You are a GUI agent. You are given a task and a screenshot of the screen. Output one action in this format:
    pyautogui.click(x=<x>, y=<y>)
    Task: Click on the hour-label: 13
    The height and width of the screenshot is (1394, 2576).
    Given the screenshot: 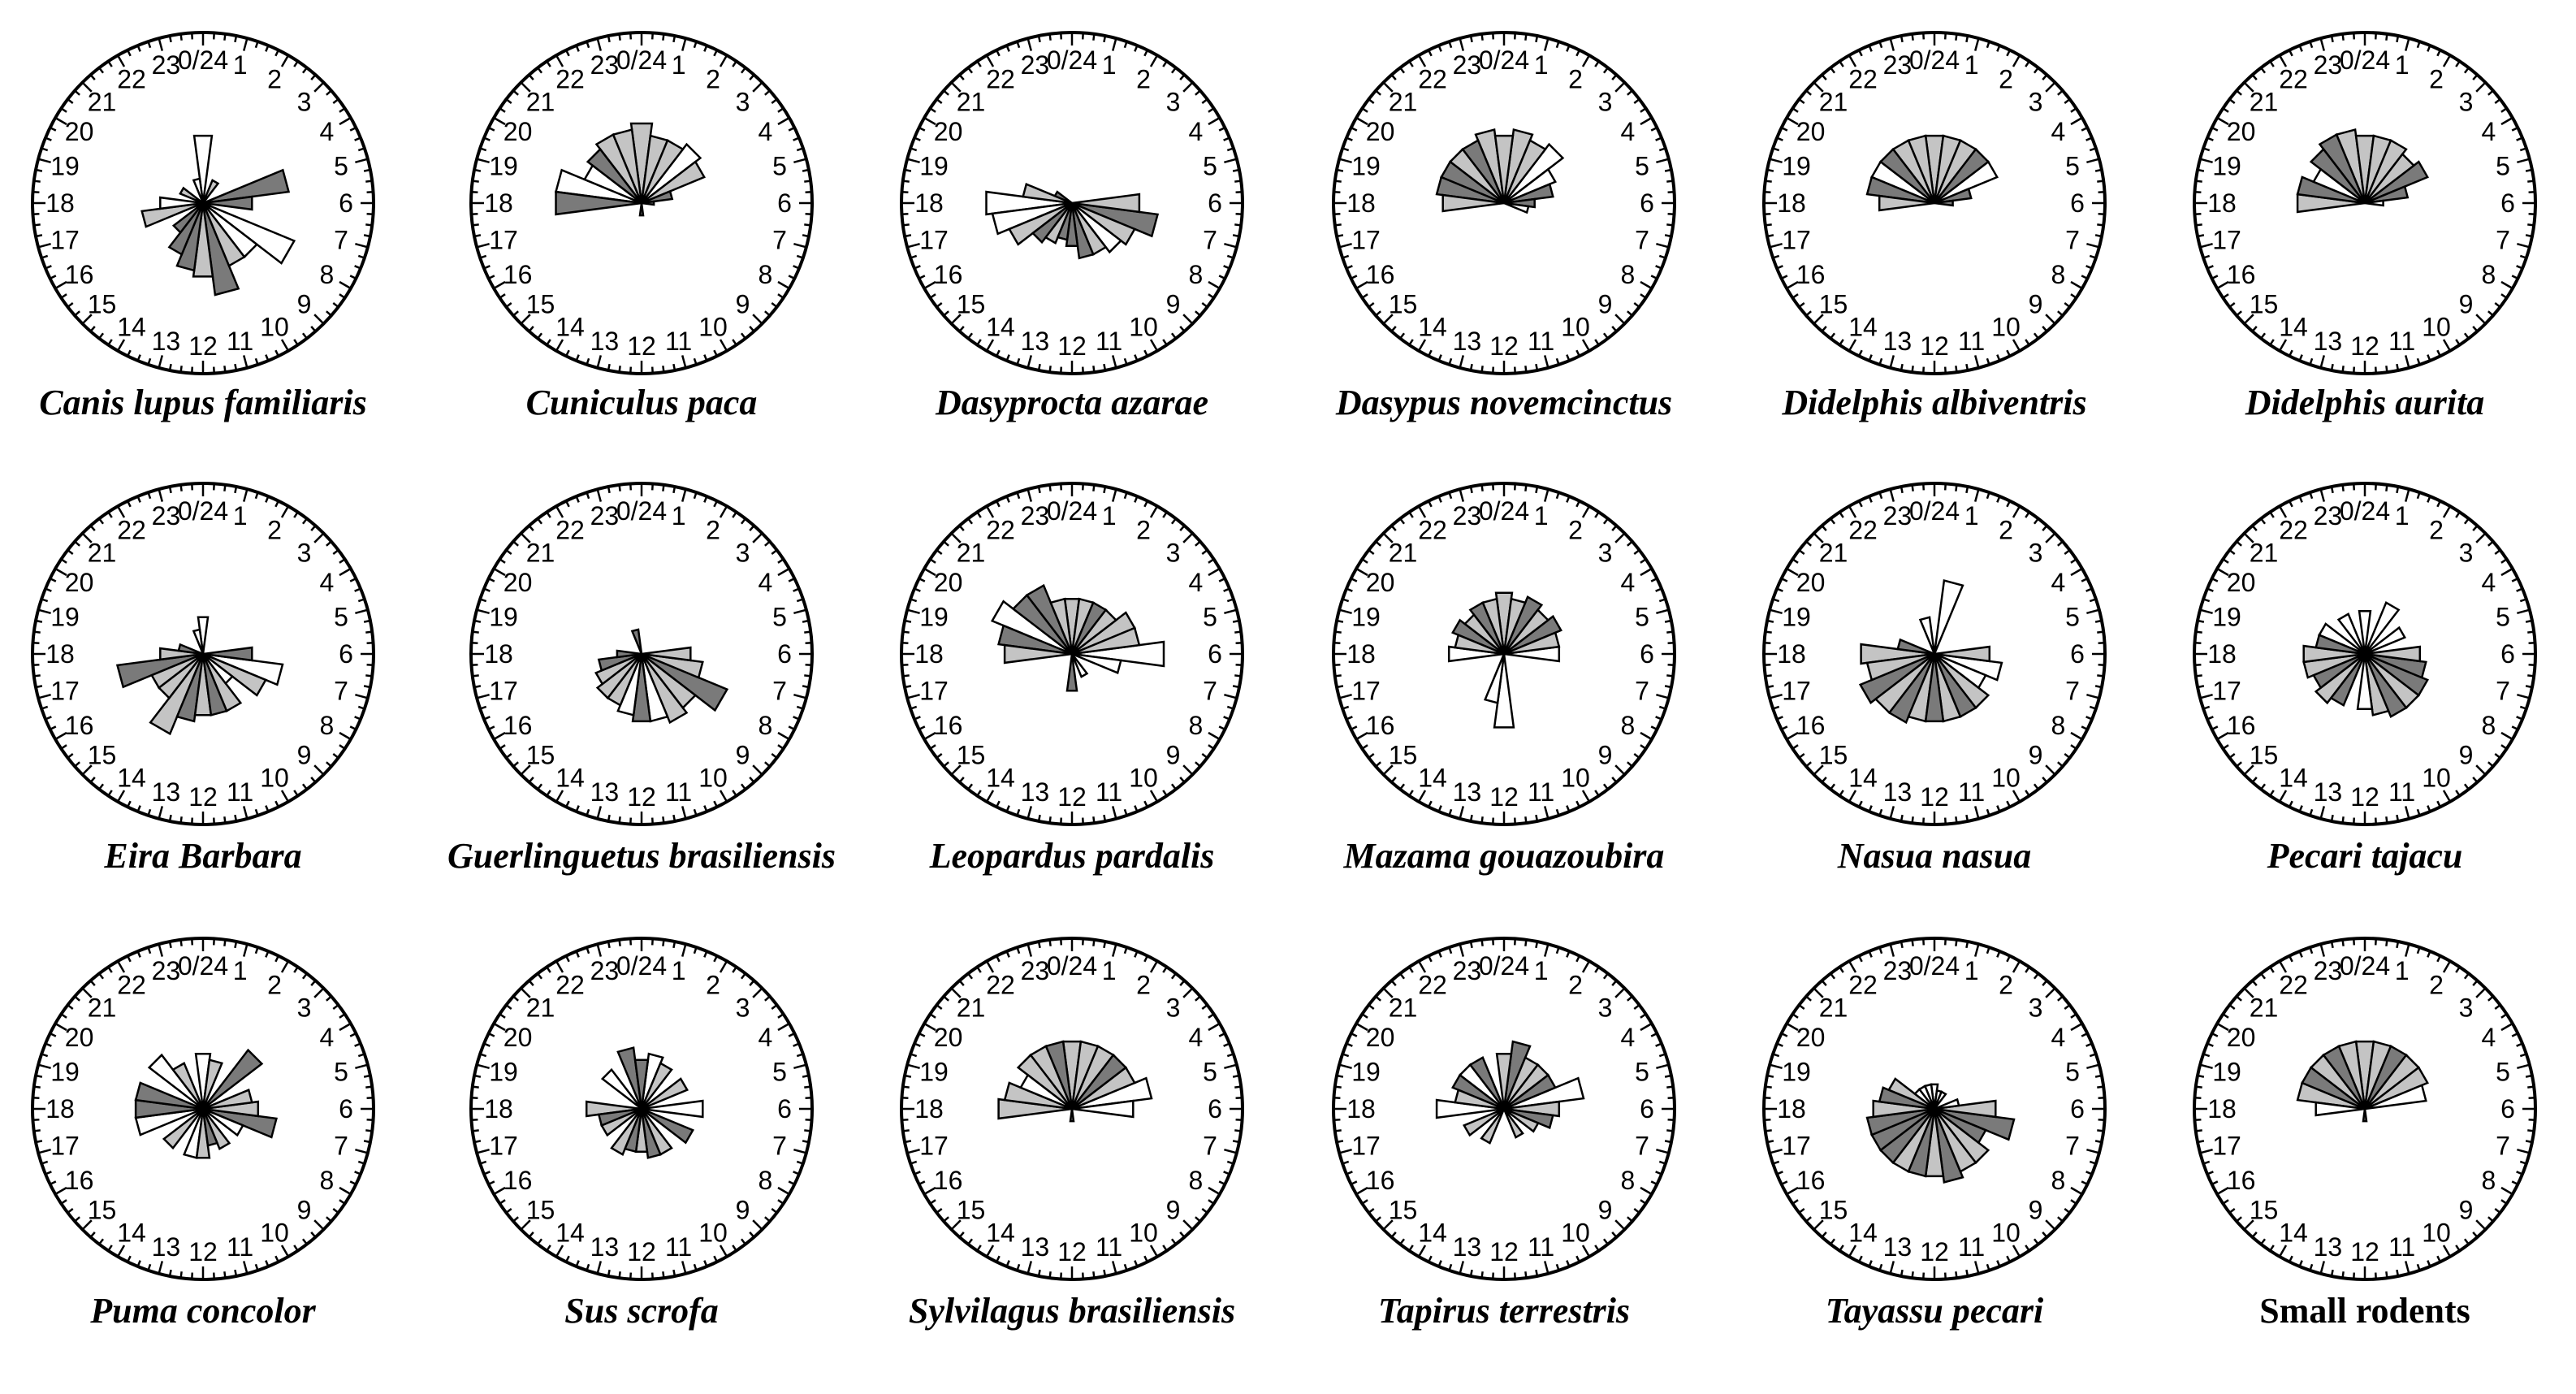 What is the action you would take?
    pyautogui.click(x=2329, y=792)
    